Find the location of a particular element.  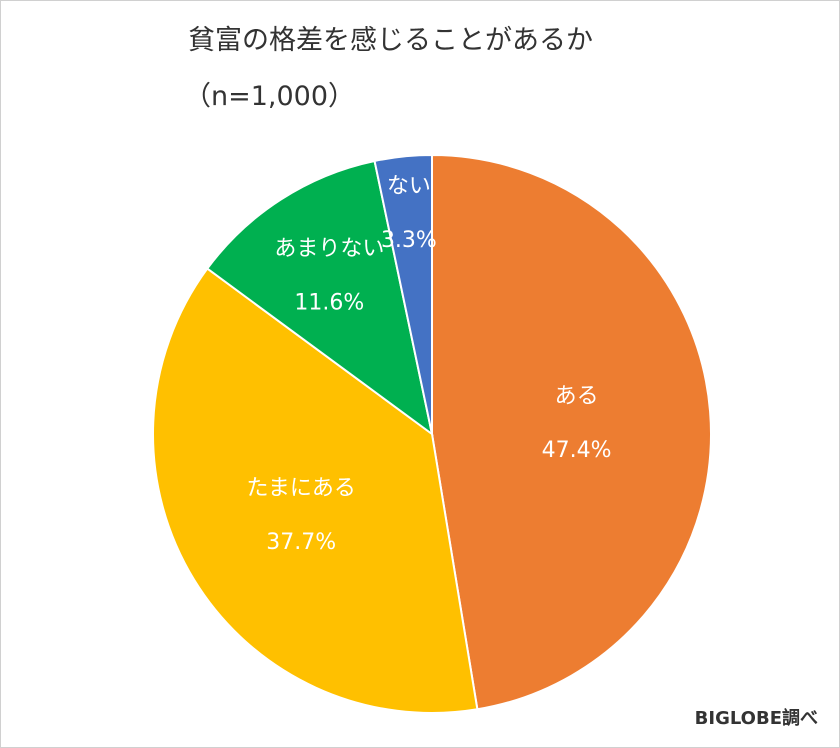

slice-category-label: たまにある is located at coordinates (300, 488).